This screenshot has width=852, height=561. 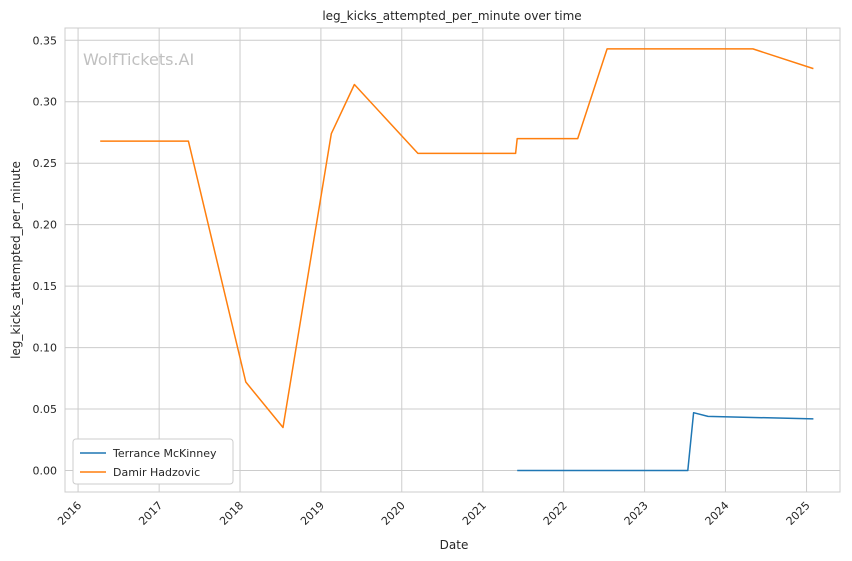 What do you see at coordinates (312, 513) in the screenshot?
I see `x-tick-label: 2019` at bounding box center [312, 513].